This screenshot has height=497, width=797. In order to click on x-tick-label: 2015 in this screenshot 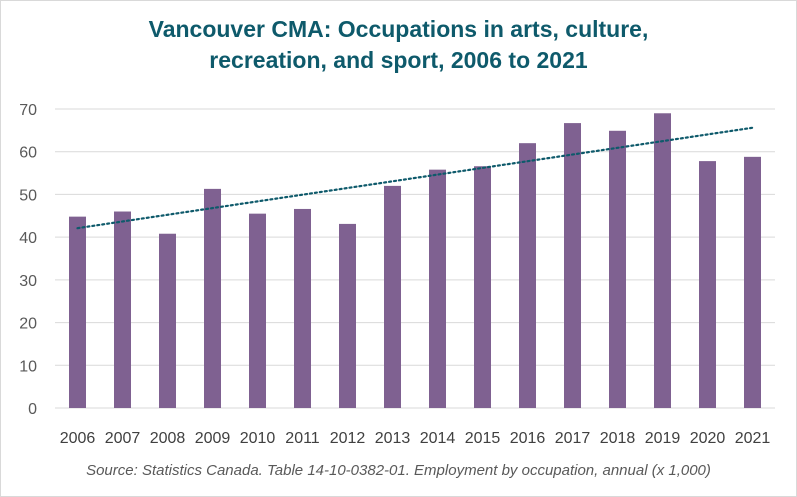, I will do `click(483, 438)`.